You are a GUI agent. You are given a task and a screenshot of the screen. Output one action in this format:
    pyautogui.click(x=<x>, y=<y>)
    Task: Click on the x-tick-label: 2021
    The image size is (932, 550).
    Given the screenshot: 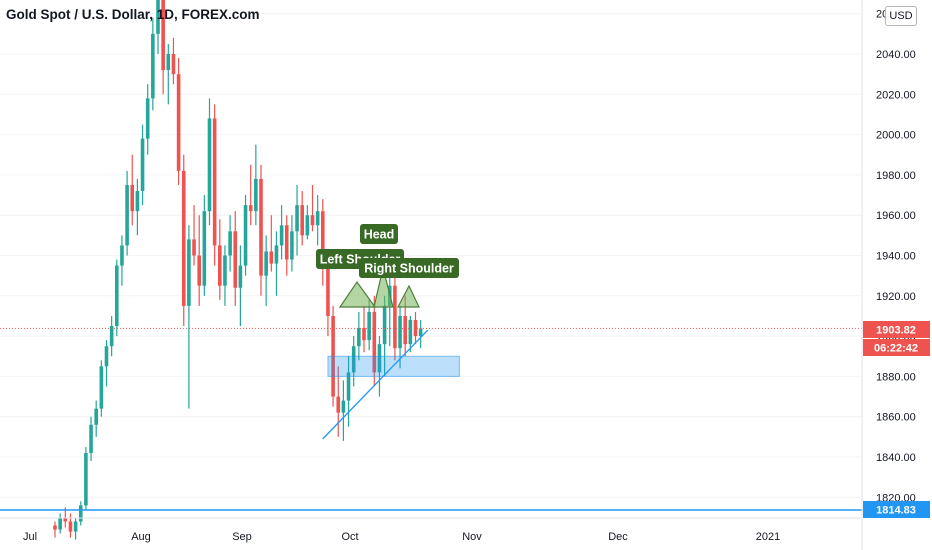 What is the action you would take?
    pyautogui.click(x=768, y=537)
    